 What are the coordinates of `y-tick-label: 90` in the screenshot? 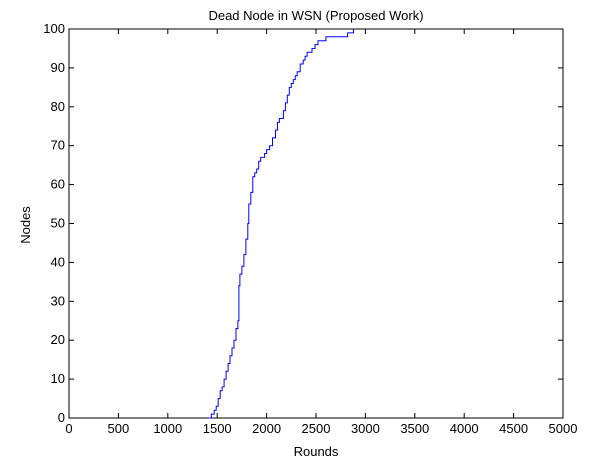 It's located at (58, 67).